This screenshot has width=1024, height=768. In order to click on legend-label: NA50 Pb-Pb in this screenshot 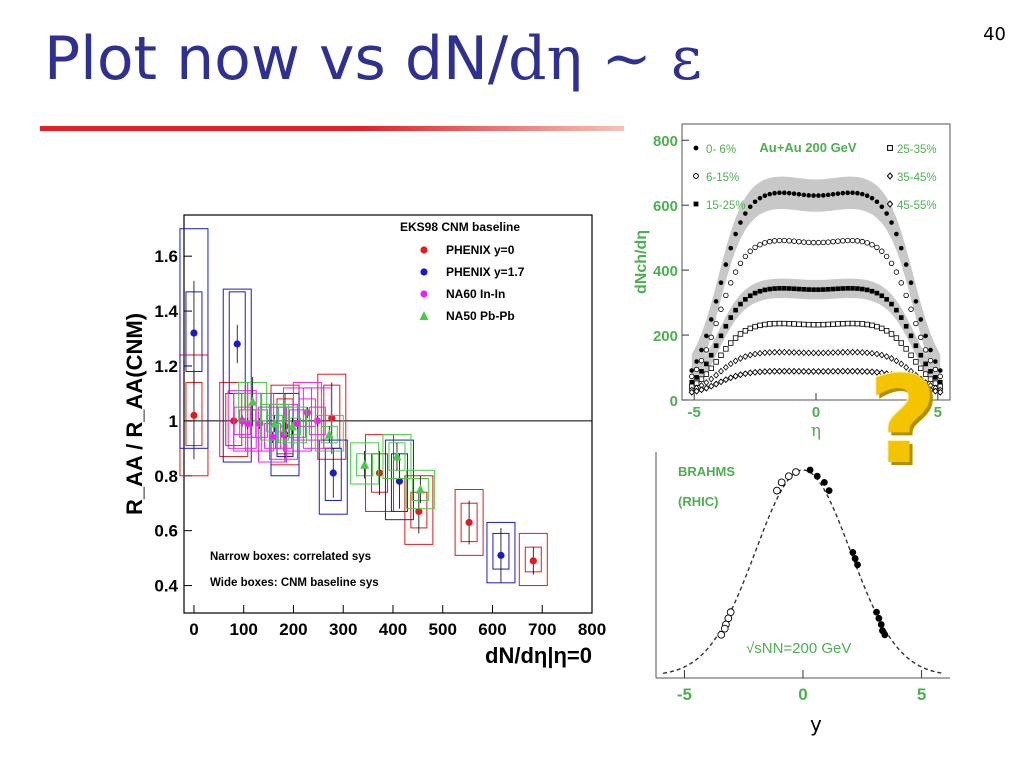, I will do `click(480, 316)`.